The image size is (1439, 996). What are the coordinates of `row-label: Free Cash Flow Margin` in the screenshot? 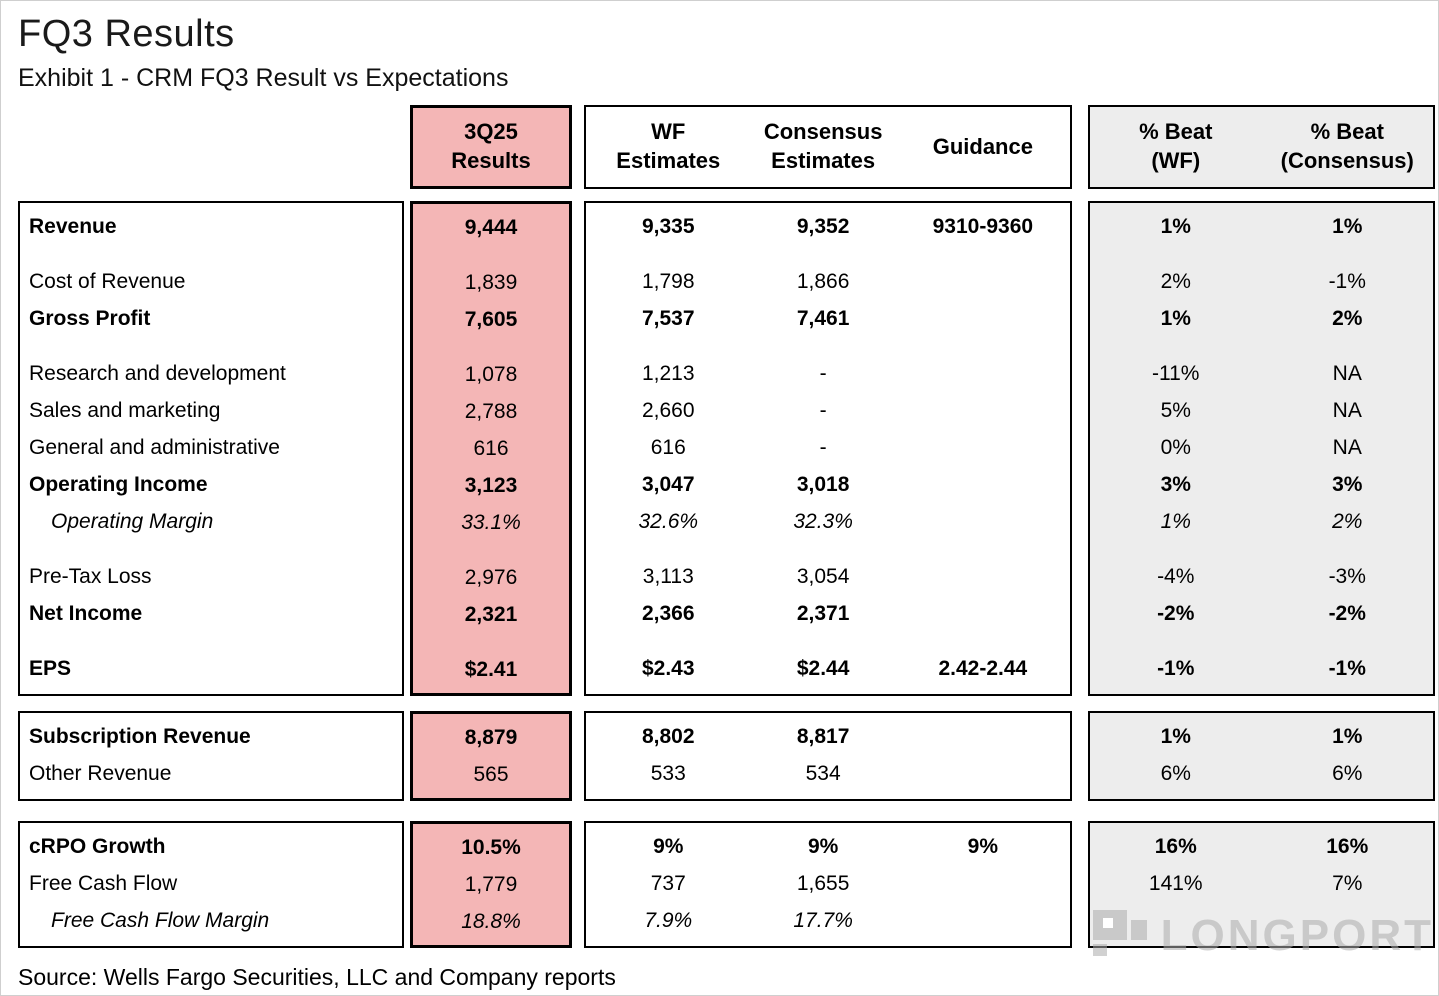 It's located at (160, 920).